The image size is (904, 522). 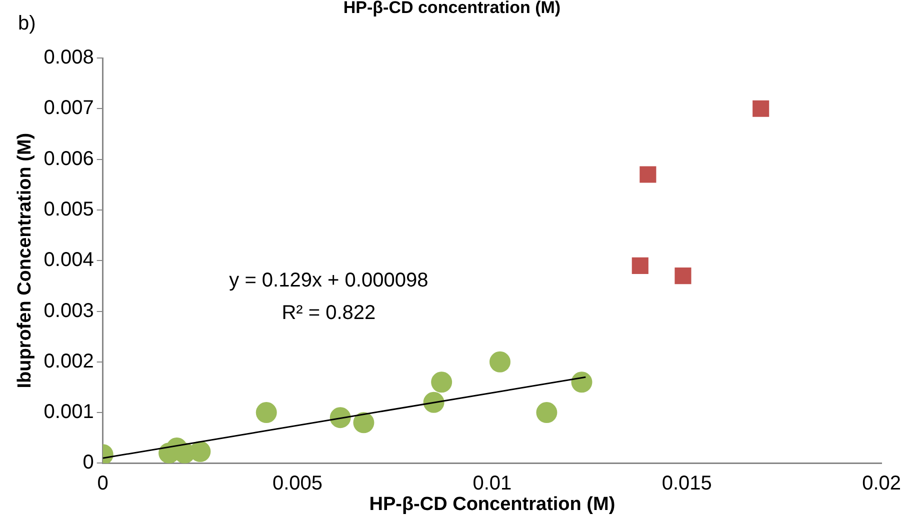 What do you see at coordinates (69, 108) in the screenshot?
I see `y-tick-label: 0.007` at bounding box center [69, 108].